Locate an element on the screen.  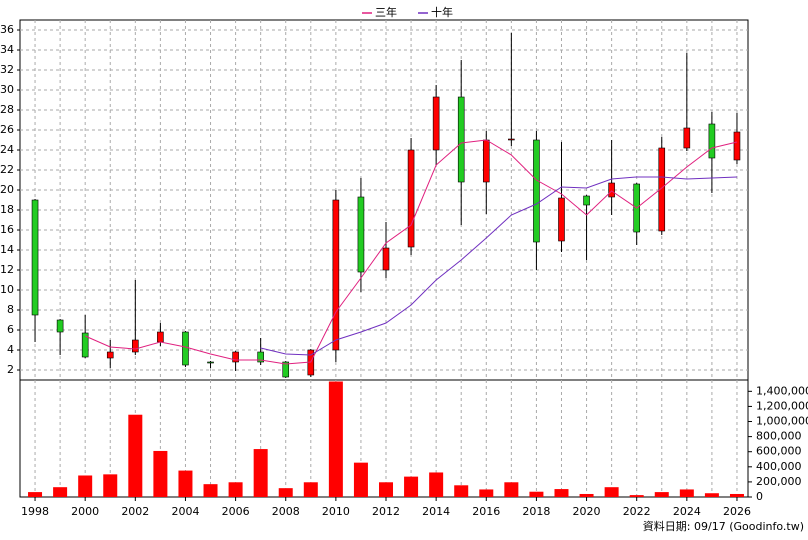
x-tick-label: 2010 is located at coordinates (336, 511).